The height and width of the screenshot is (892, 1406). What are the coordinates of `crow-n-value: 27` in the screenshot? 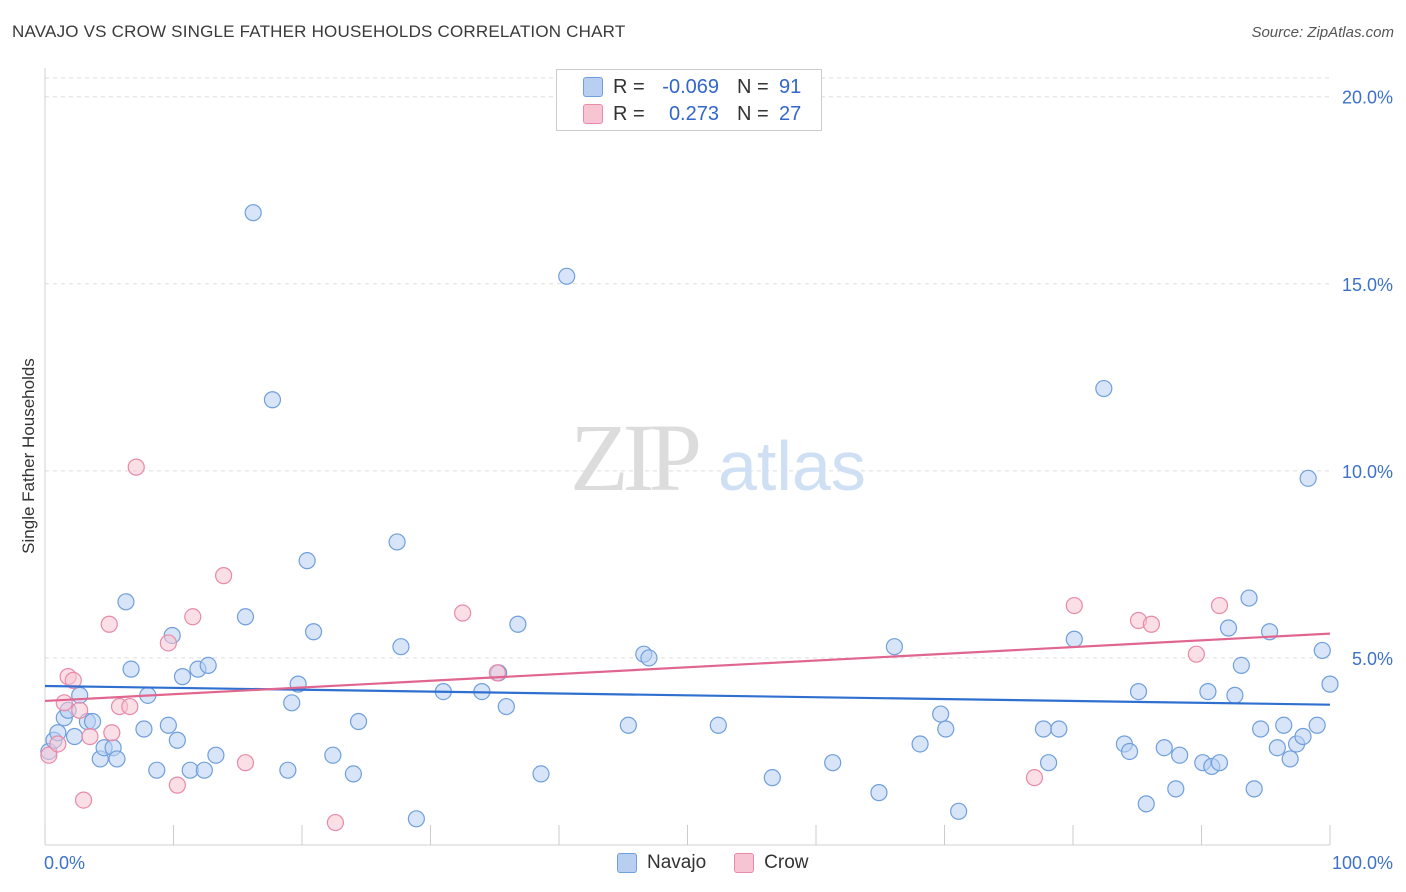 It's located at (790, 113).